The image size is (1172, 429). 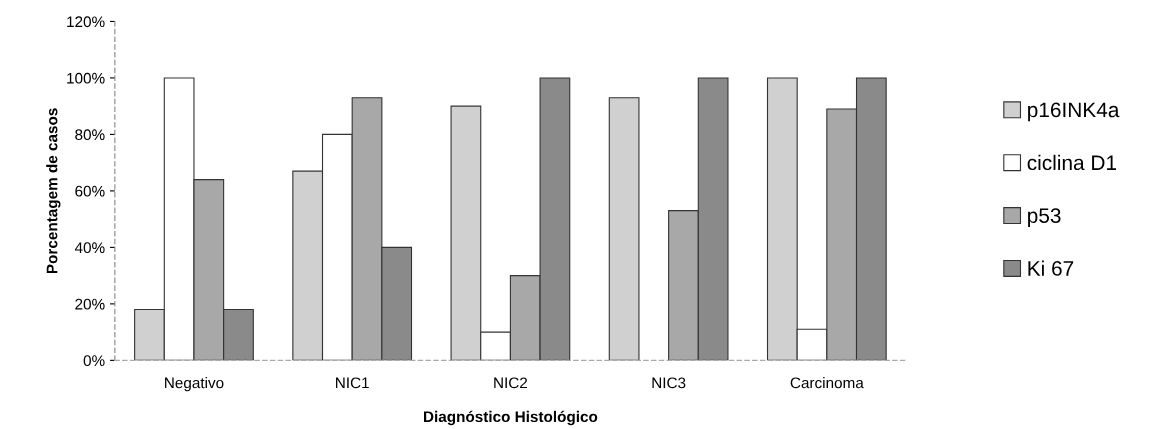 I want to click on y-tick-label: 20%, so click(x=90, y=304).